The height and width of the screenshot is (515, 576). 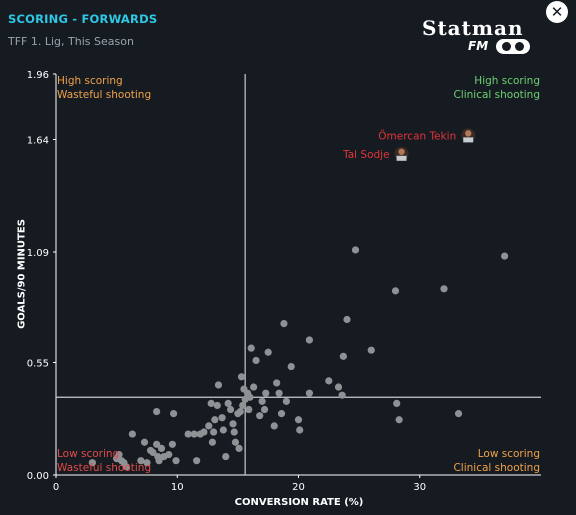 What do you see at coordinates (38, 253) in the screenshot?
I see `y-tick-label: 1.09` at bounding box center [38, 253].